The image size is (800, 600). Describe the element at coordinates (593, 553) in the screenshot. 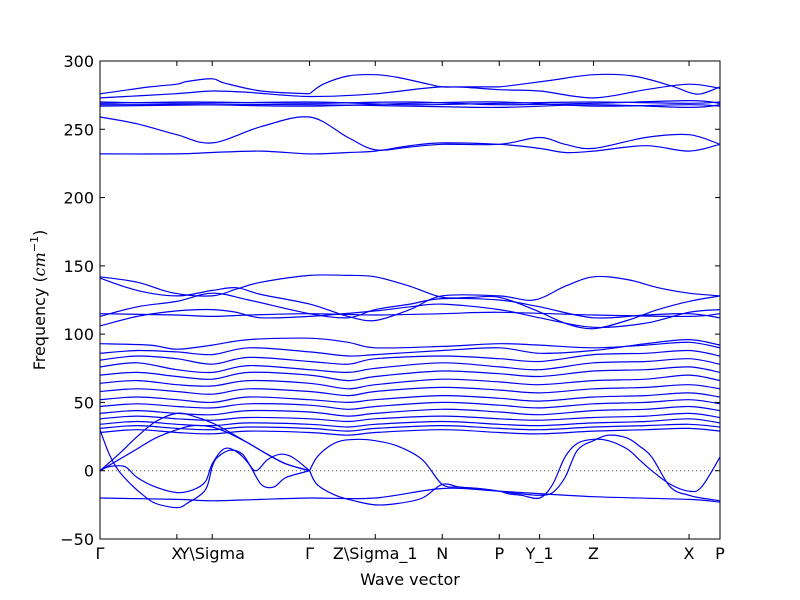

I see `x-tick-label: Z` at that location.